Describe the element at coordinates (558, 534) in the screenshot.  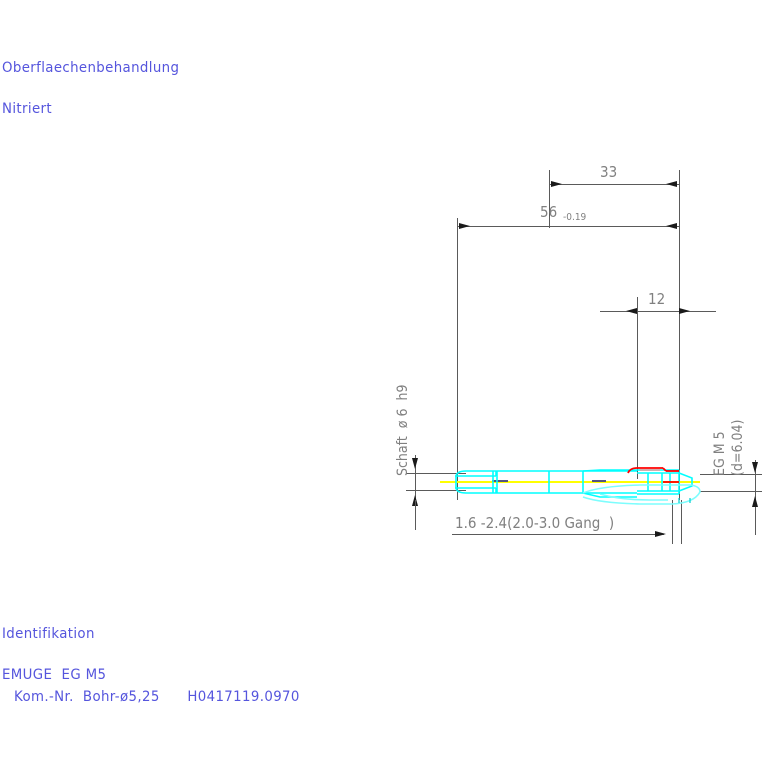
I see `underline-chamfer-note` at that location.